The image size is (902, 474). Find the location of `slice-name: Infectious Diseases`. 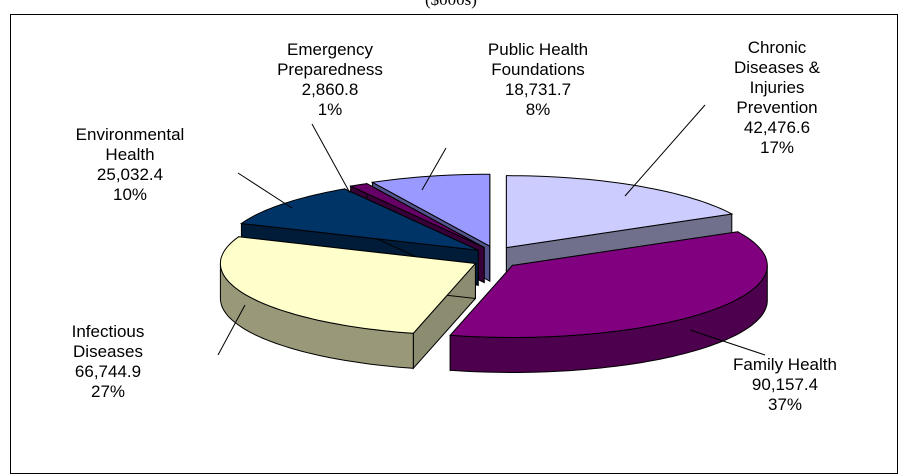

slice-name: Infectious Diseases is located at coordinates (108, 341).